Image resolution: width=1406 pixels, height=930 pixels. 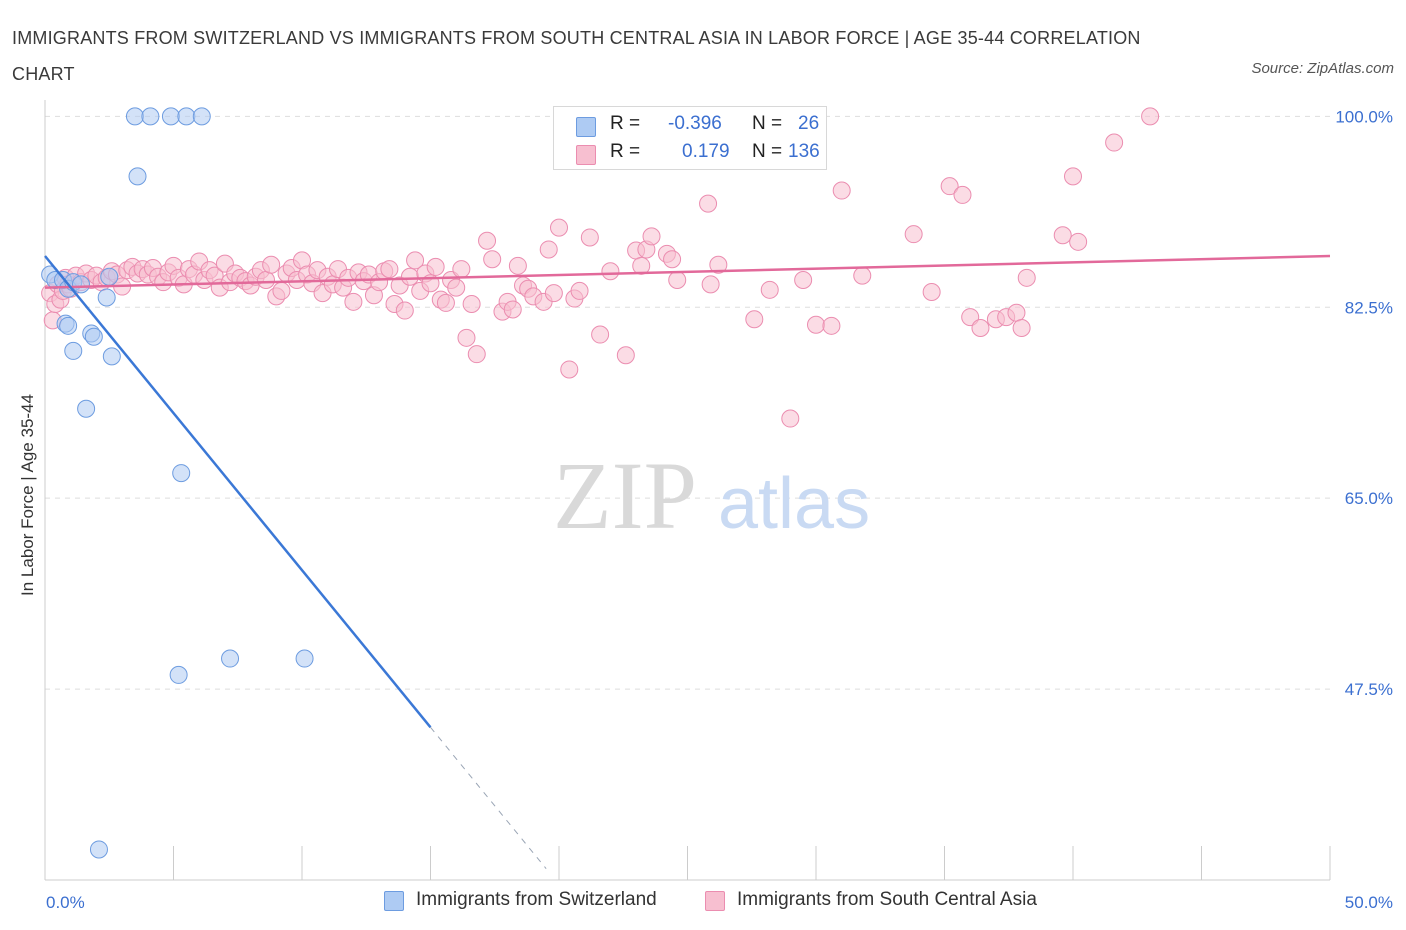 I want to click on y-tick-label: 82.5%, so click(x=1369, y=307).